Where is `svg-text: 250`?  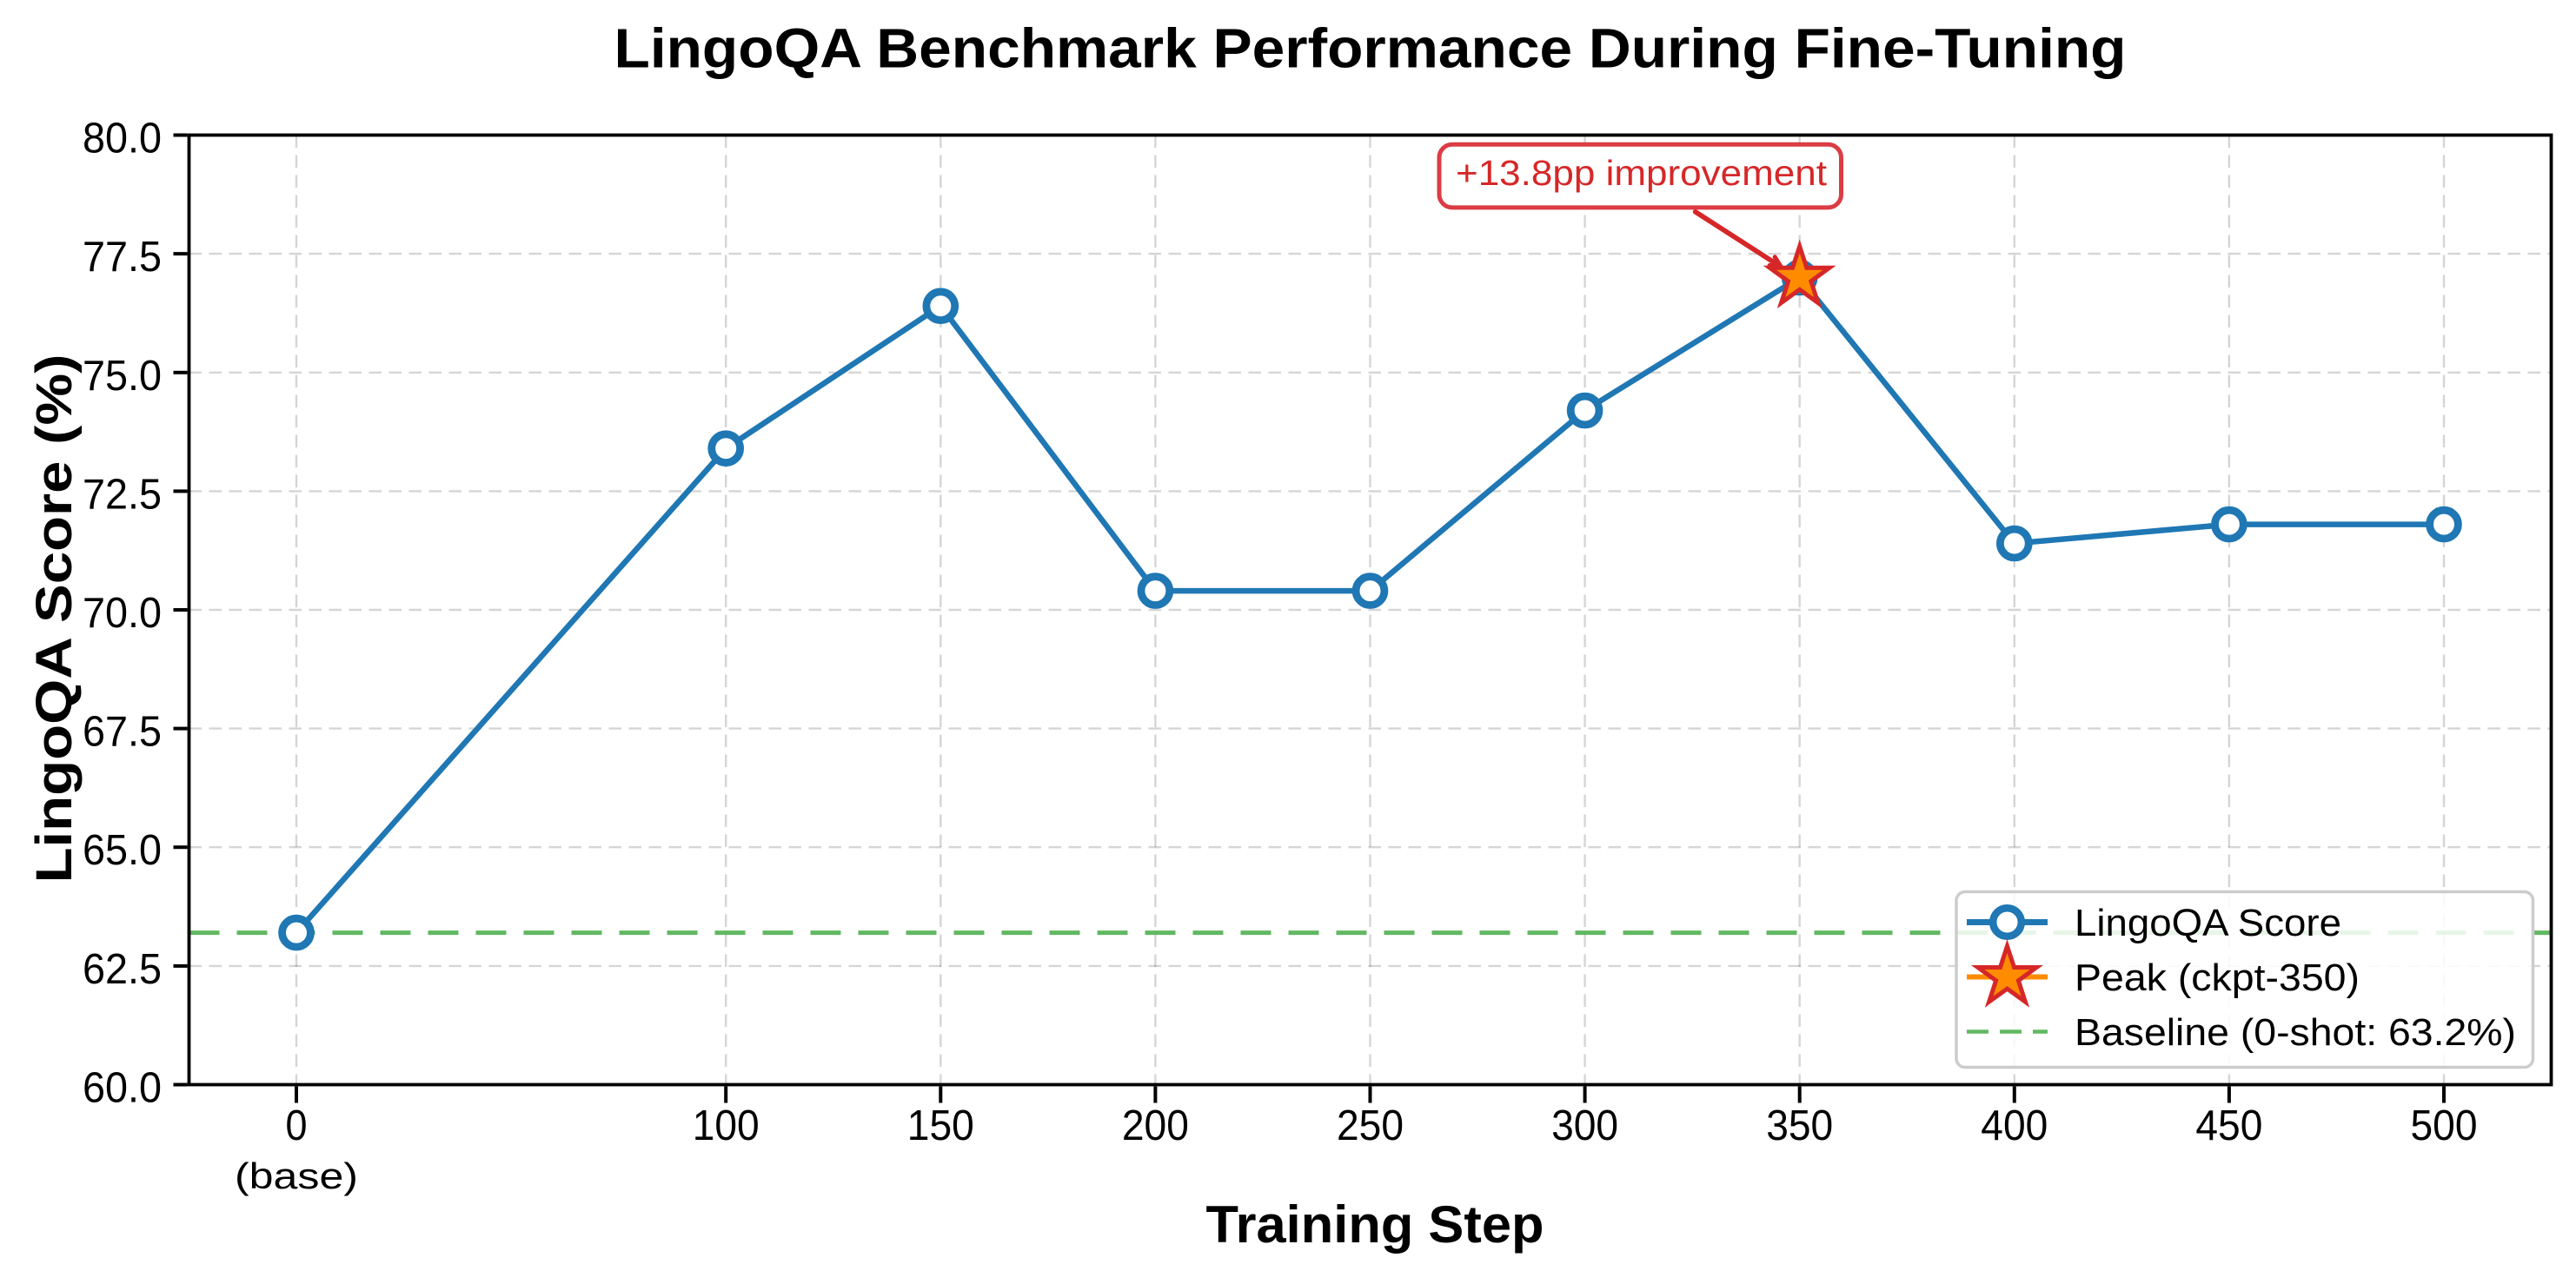 svg-text: 250 is located at coordinates (1370, 1125).